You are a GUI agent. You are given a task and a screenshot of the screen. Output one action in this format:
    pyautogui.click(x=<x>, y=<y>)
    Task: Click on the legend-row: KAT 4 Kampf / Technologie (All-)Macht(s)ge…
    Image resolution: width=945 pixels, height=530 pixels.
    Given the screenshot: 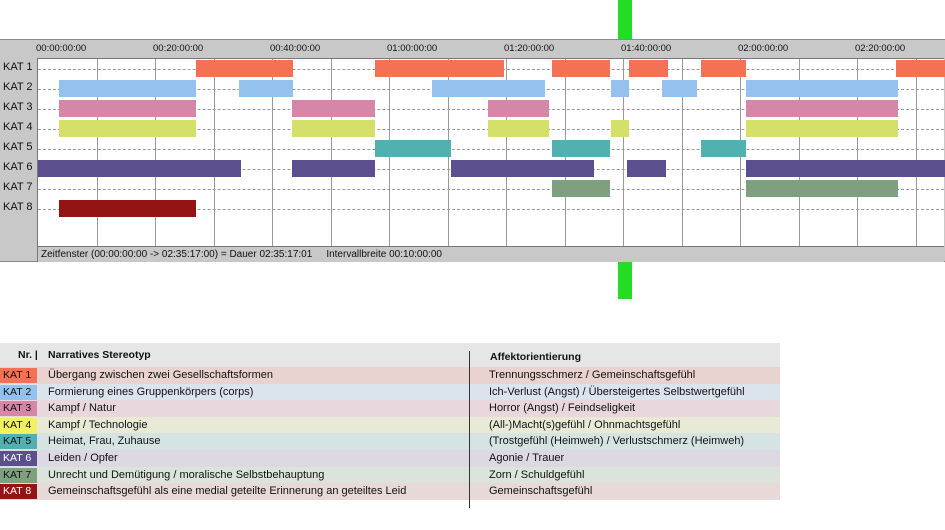 What is the action you would take?
    pyautogui.click(x=390, y=425)
    